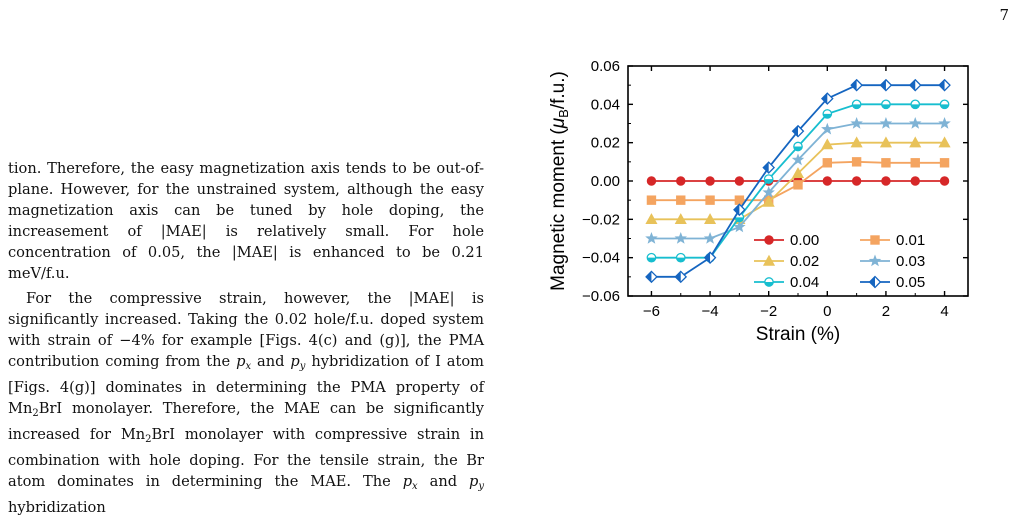 This screenshot has width=1029, height=518. What do you see at coordinates (605, 143) in the screenshot?
I see `y-tick-label: 0.02` at bounding box center [605, 143].